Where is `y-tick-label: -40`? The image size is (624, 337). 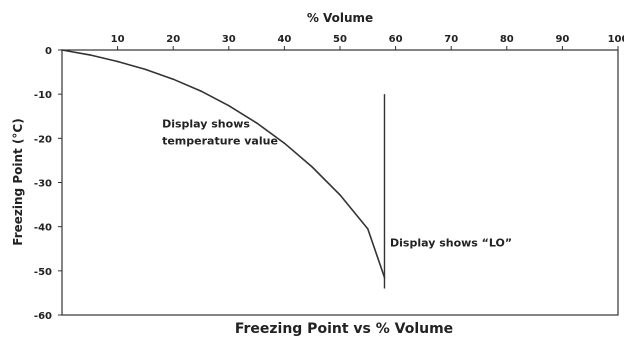 y-tick-label: -40 is located at coordinates (43, 228).